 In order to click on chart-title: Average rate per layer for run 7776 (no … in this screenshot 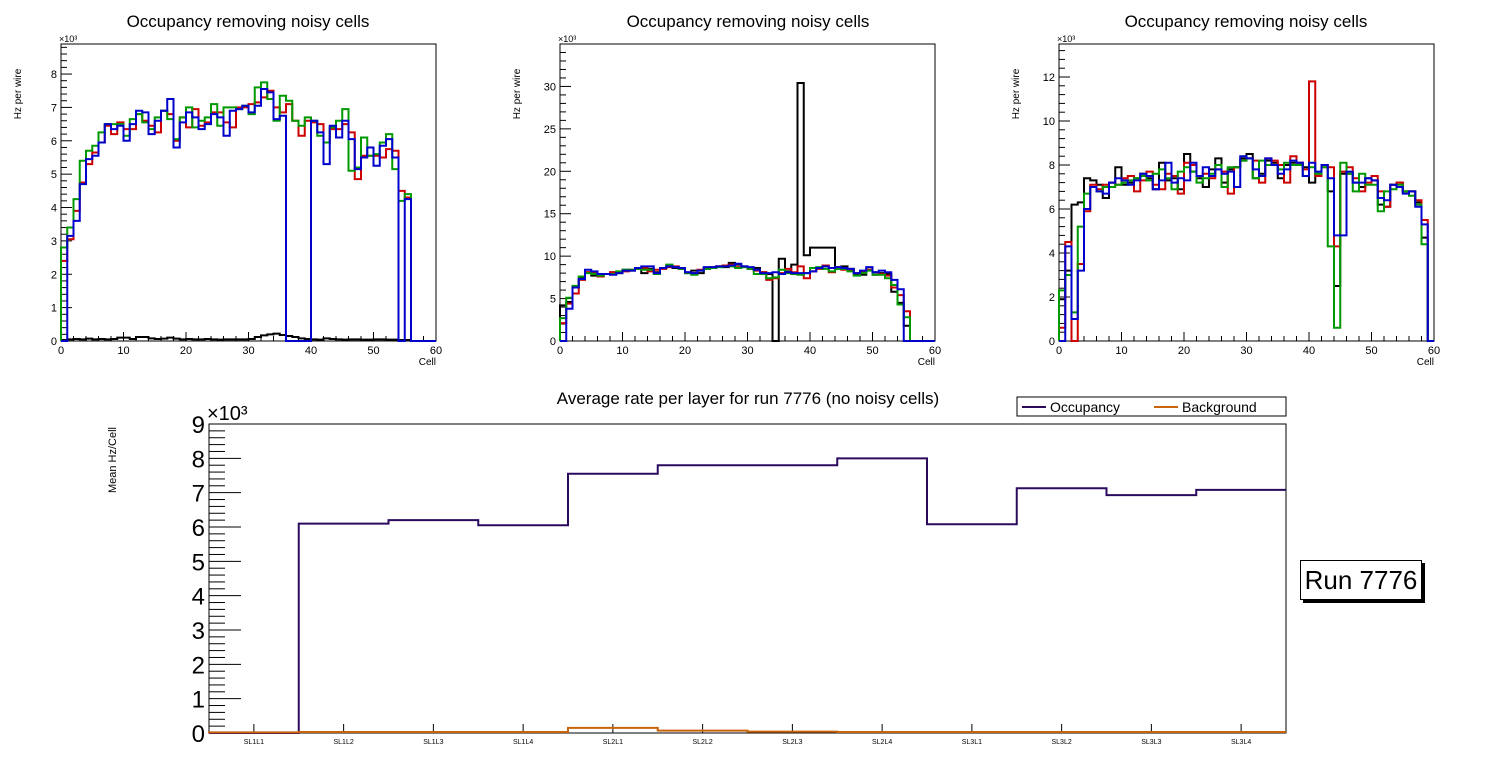, I will do `click(748, 398)`.